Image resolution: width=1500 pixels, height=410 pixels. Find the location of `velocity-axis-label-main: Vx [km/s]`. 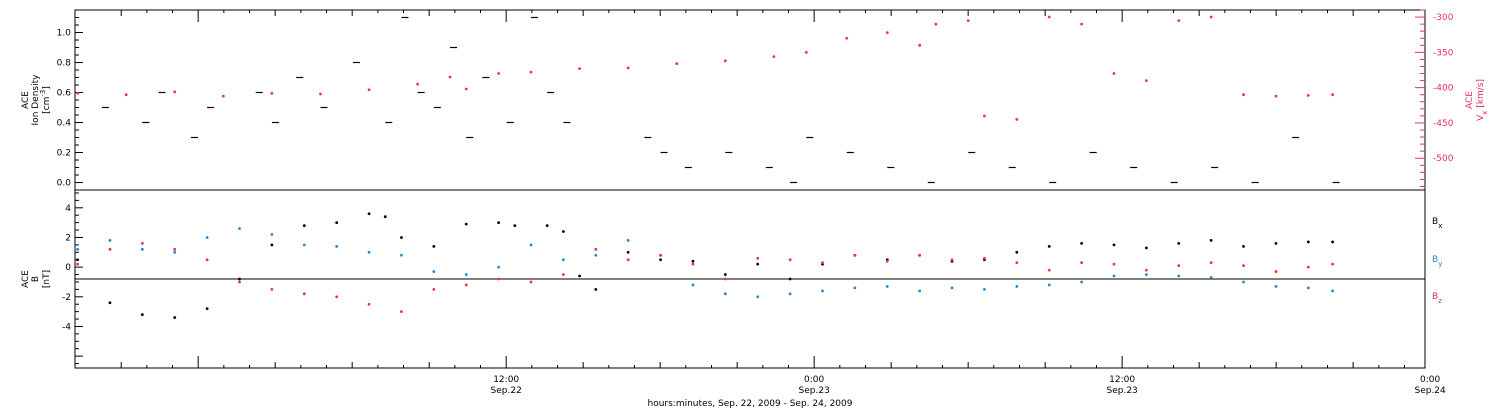

velocity-axis-label-main: Vx [km/s] is located at coordinates (1482, 100).